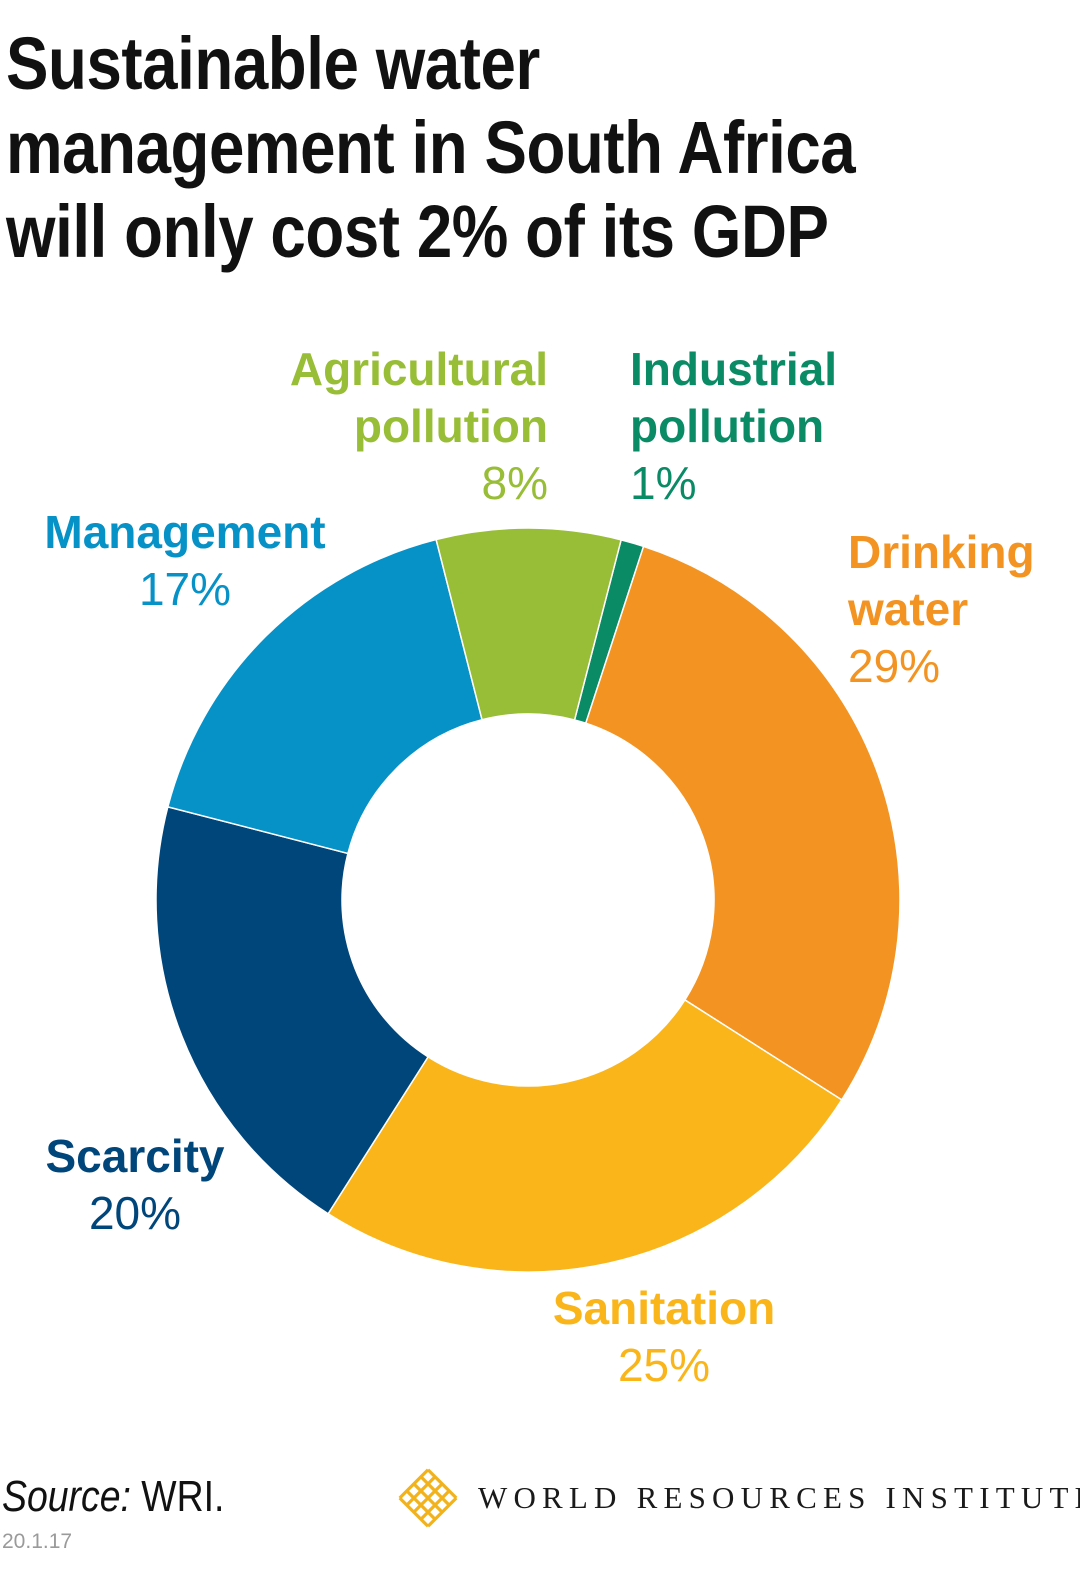 This screenshot has height=1592, width=1080. Describe the element at coordinates (663, 483) in the screenshot. I see `slice-value-label: 1%` at that location.